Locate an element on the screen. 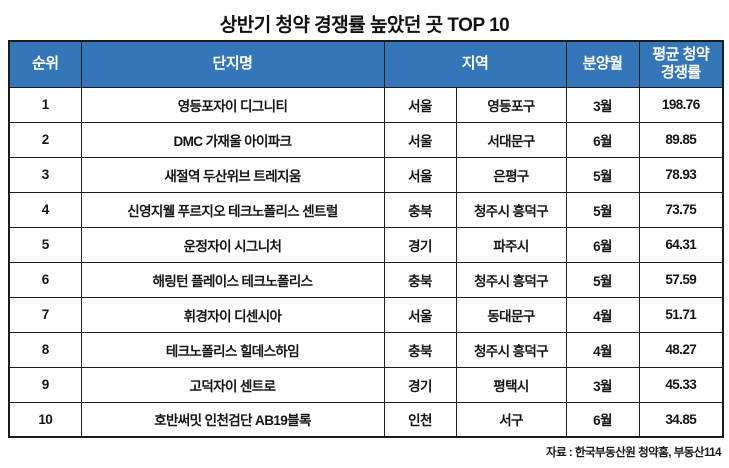 The width and height of the screenshot is (729, 468). cell-complex-name: 해링턴 플레이스 테크노폴리스 is located at coordinates (232, 279).